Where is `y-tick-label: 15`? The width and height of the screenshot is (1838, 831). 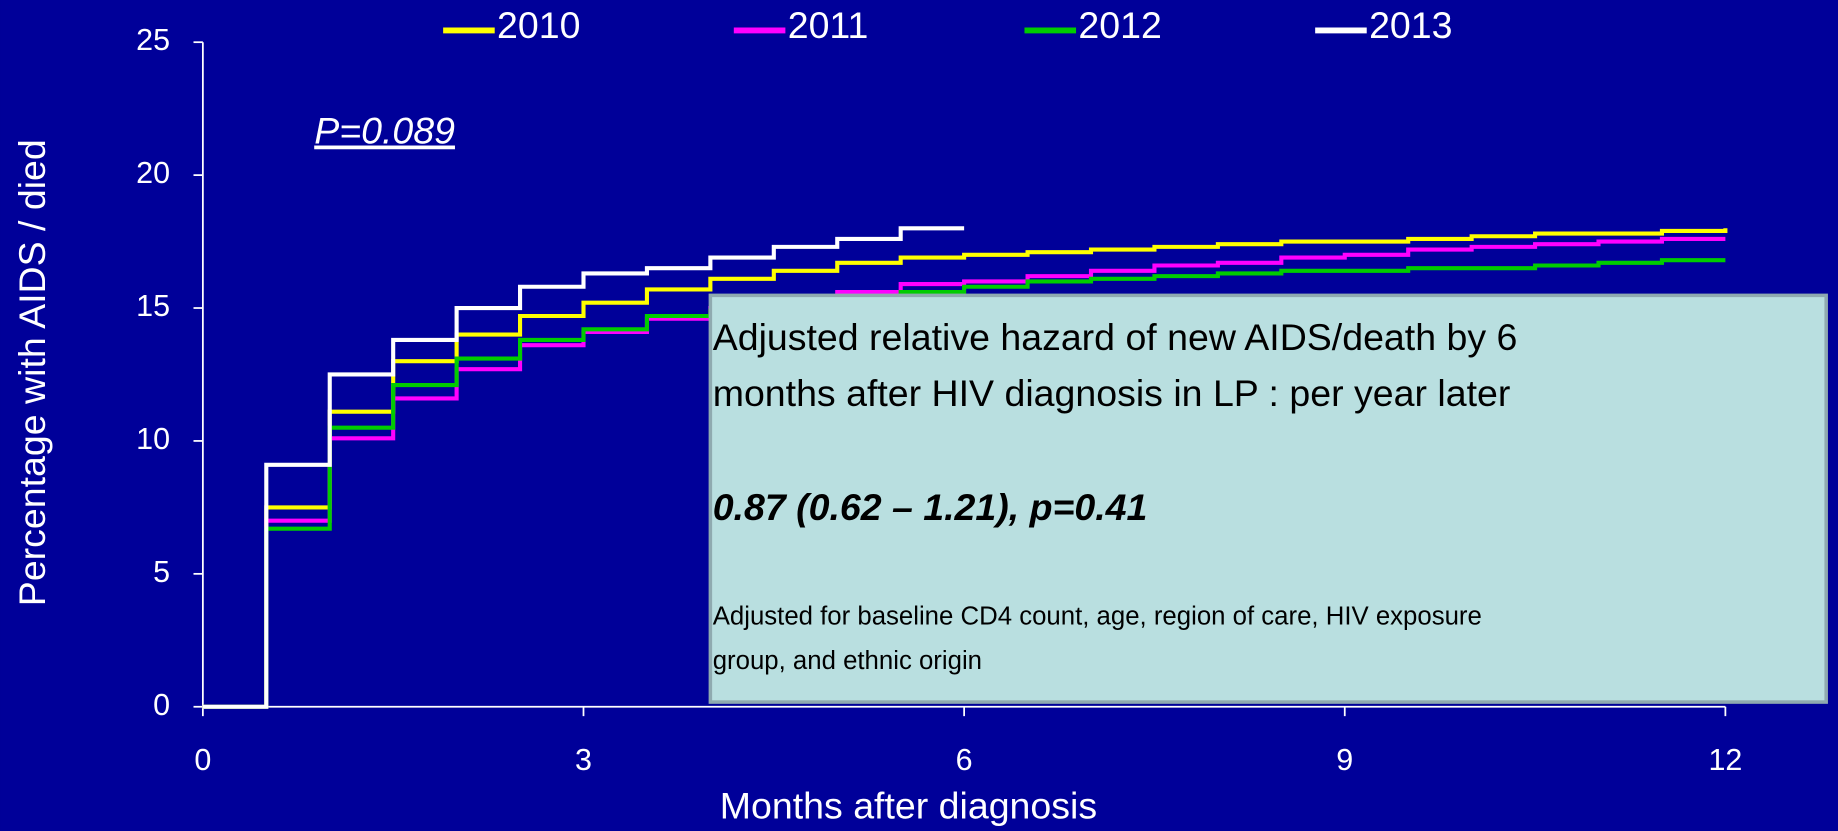
y-tick-label: 15 is located at coordinates (153, 306).